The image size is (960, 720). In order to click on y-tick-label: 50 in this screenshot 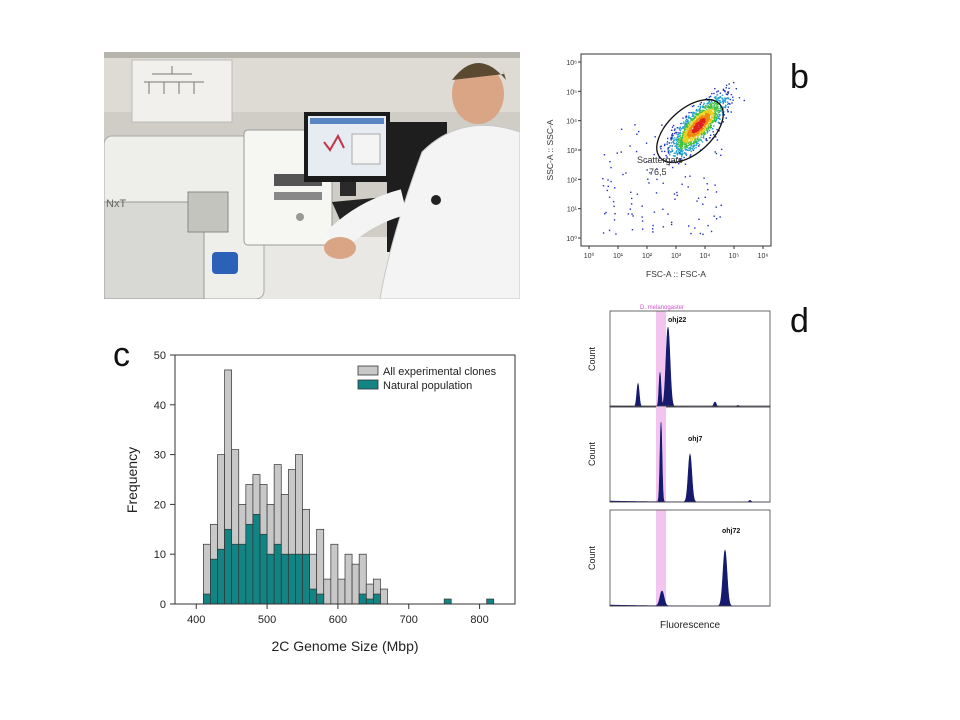, I will do `click(160, 356)`.